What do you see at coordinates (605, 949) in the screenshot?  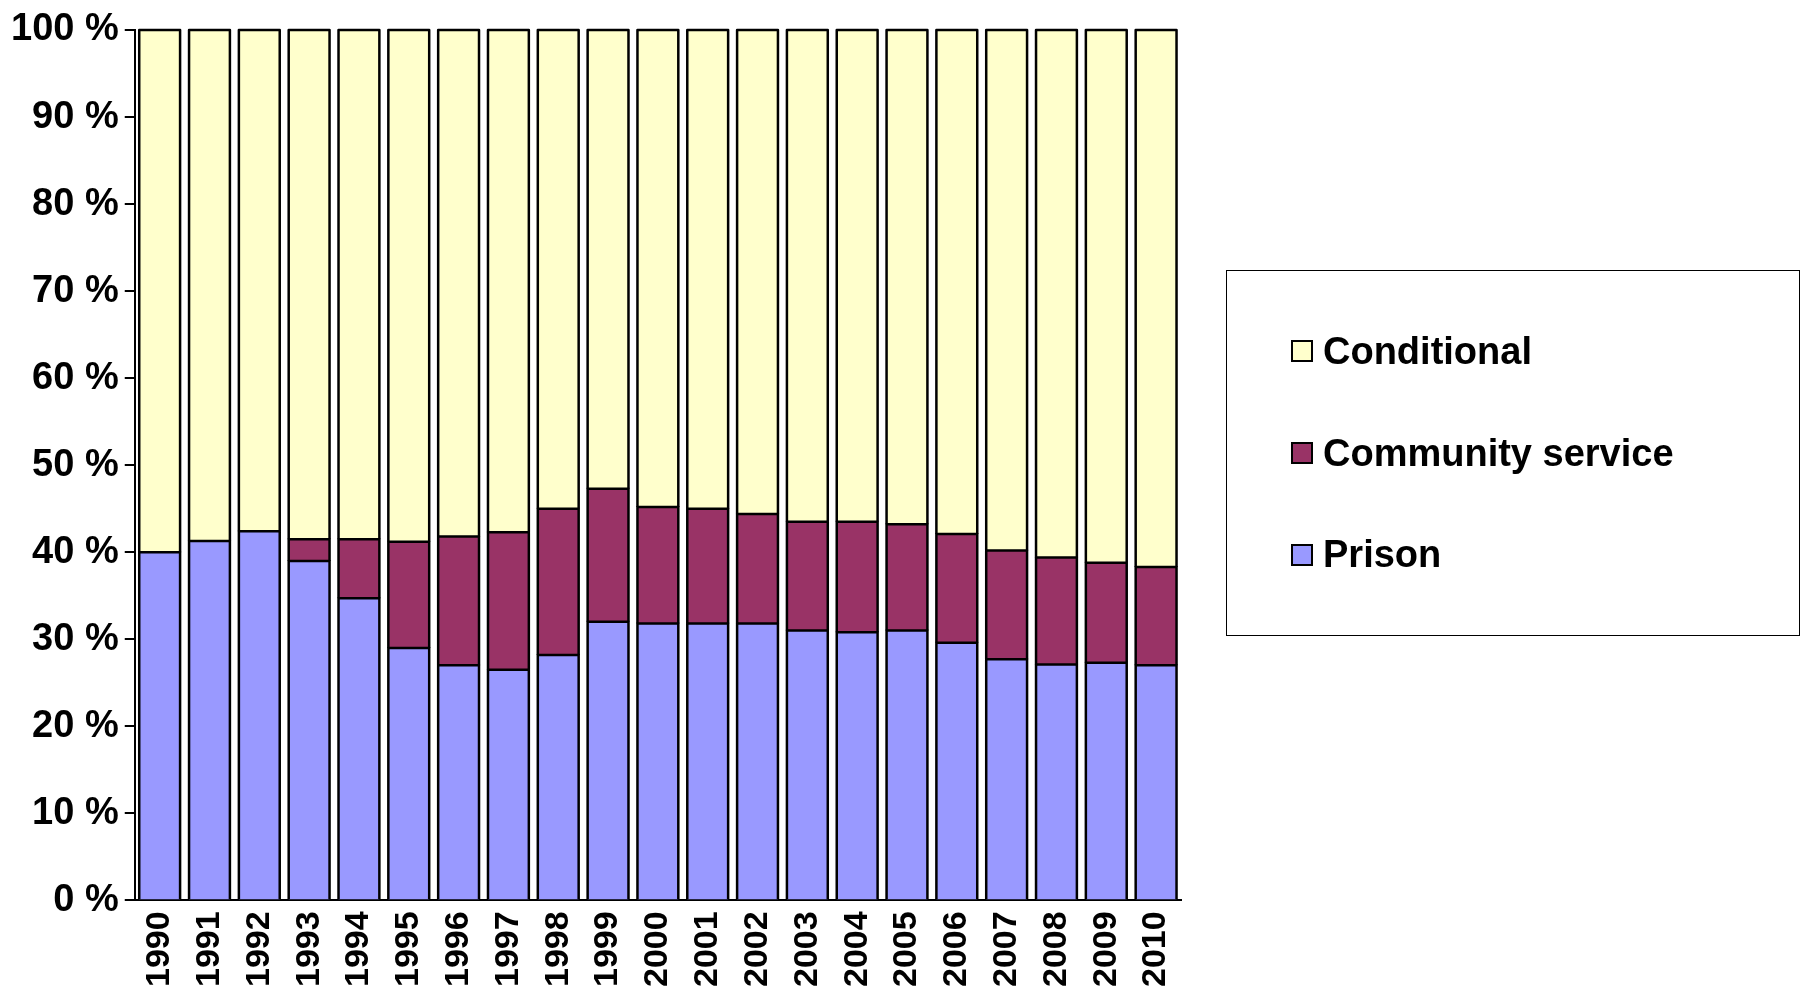 I see `x-tick-label: 1999` at bounding box center [605, 949].